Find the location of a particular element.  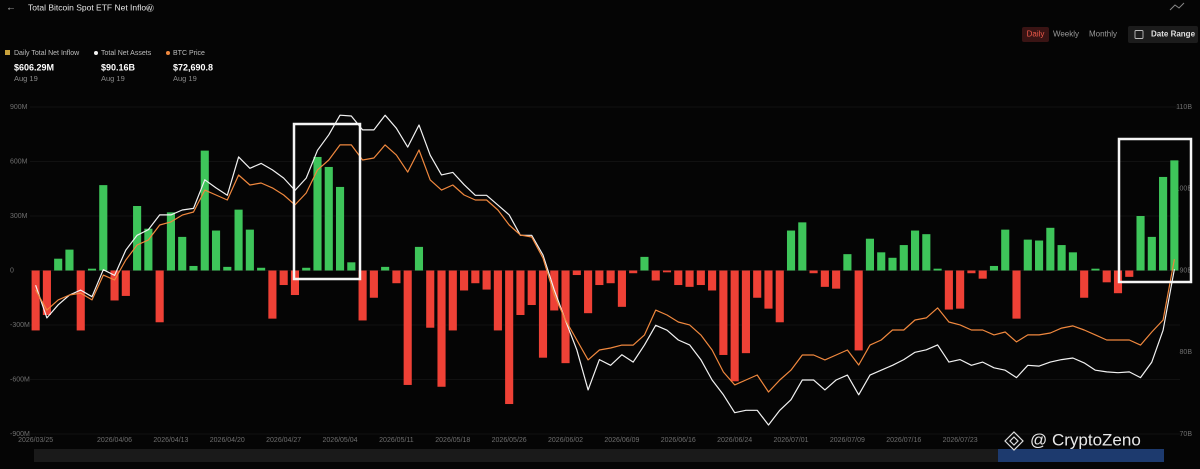

watermark-logo is located at coordinates (1014, 441).